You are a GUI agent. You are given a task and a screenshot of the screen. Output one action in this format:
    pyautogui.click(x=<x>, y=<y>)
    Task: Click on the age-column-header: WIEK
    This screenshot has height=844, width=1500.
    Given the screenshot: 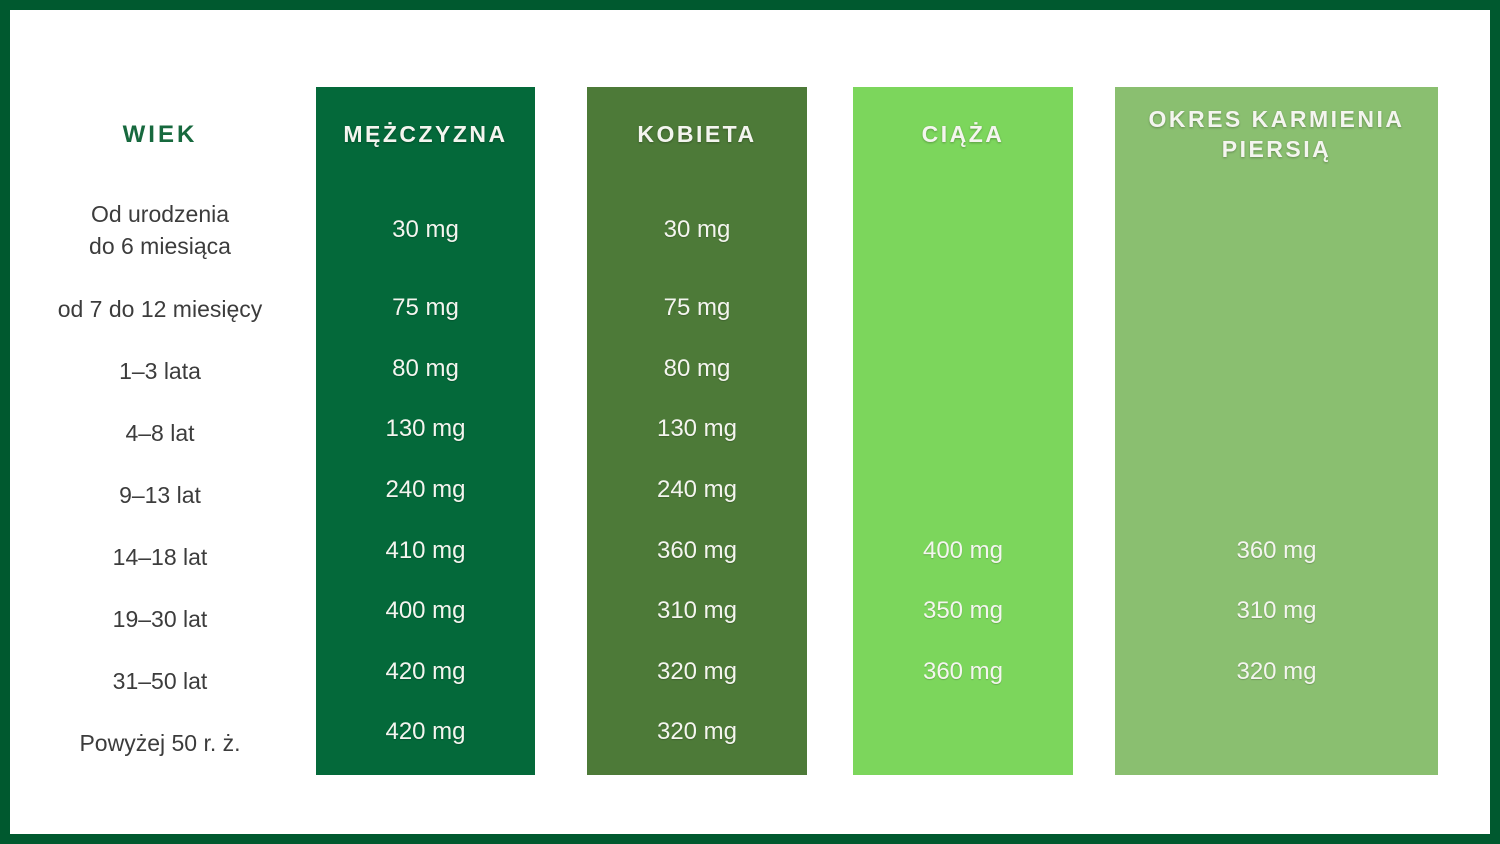 What is the action you would take?
    pyautogui.click(x=160, y=135)
    